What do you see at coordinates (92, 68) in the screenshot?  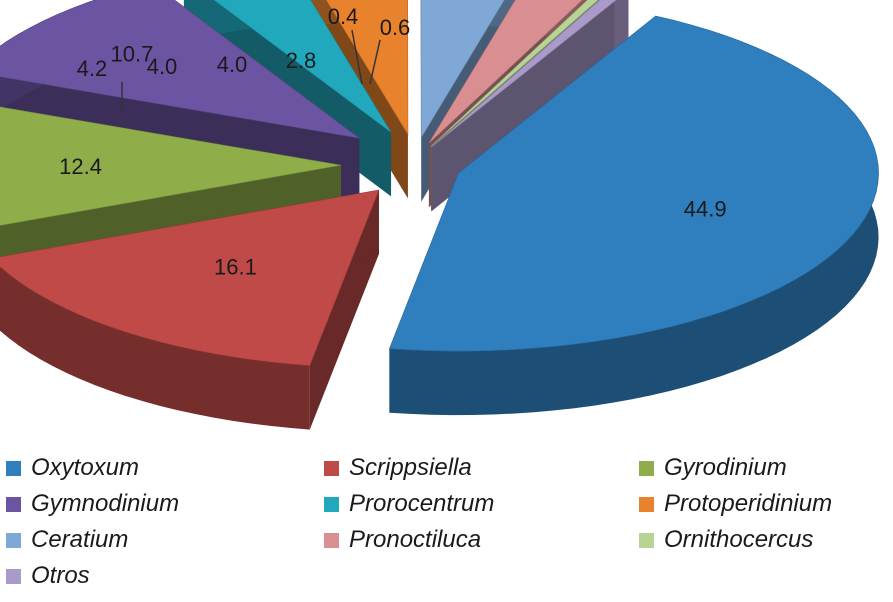 I see `data-label-prorocentrum: 4.2` at bounding box center [92, 68].